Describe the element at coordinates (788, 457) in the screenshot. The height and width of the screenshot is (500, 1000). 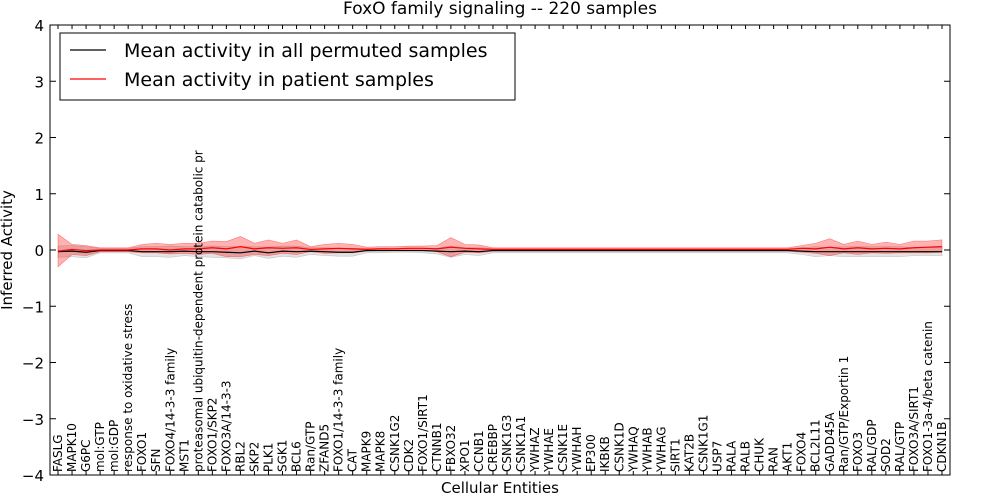
I see `x-tick-label: AKT1` at that location.